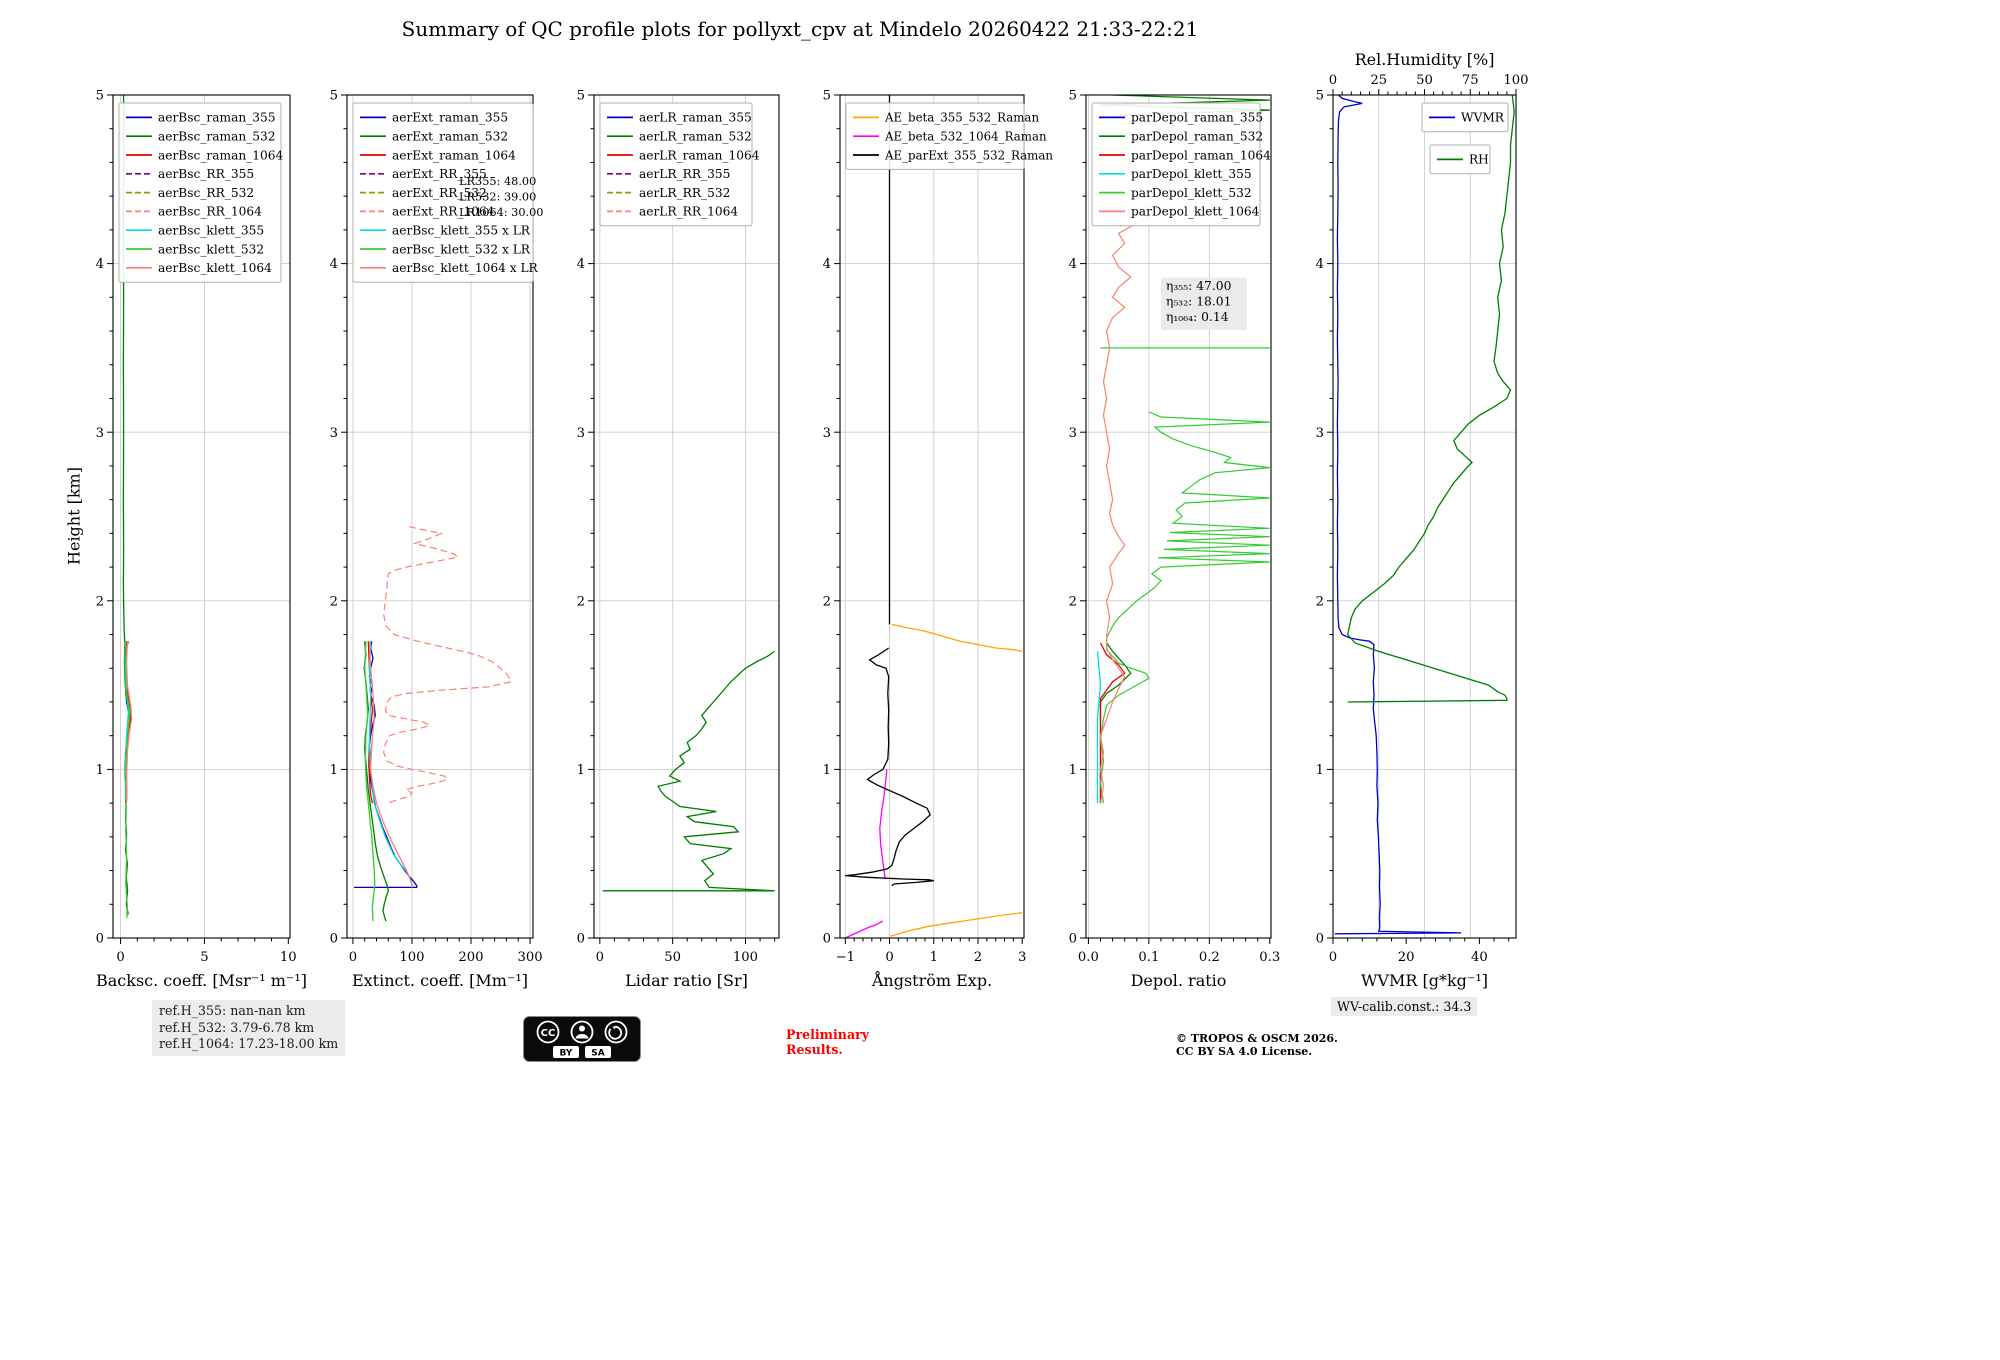 Image resolution: width=2000 pixels, height=1360 pixels. Describe the element at coordinates (686, 980) in the screenshot. I see `x-axis-label: Lidar ratio [Sr]` at that location.